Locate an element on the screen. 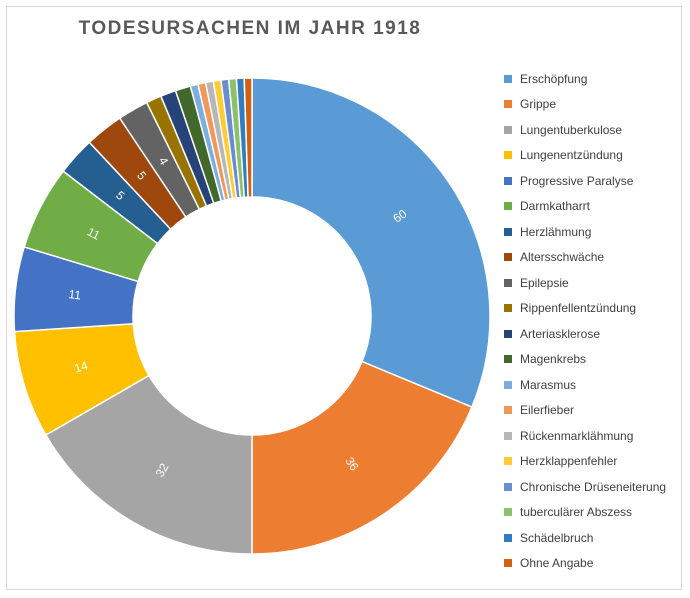 The width and height of the screenshot is (690, 598). legend-item: Schädelbruch is located at coordinates (594, 538).